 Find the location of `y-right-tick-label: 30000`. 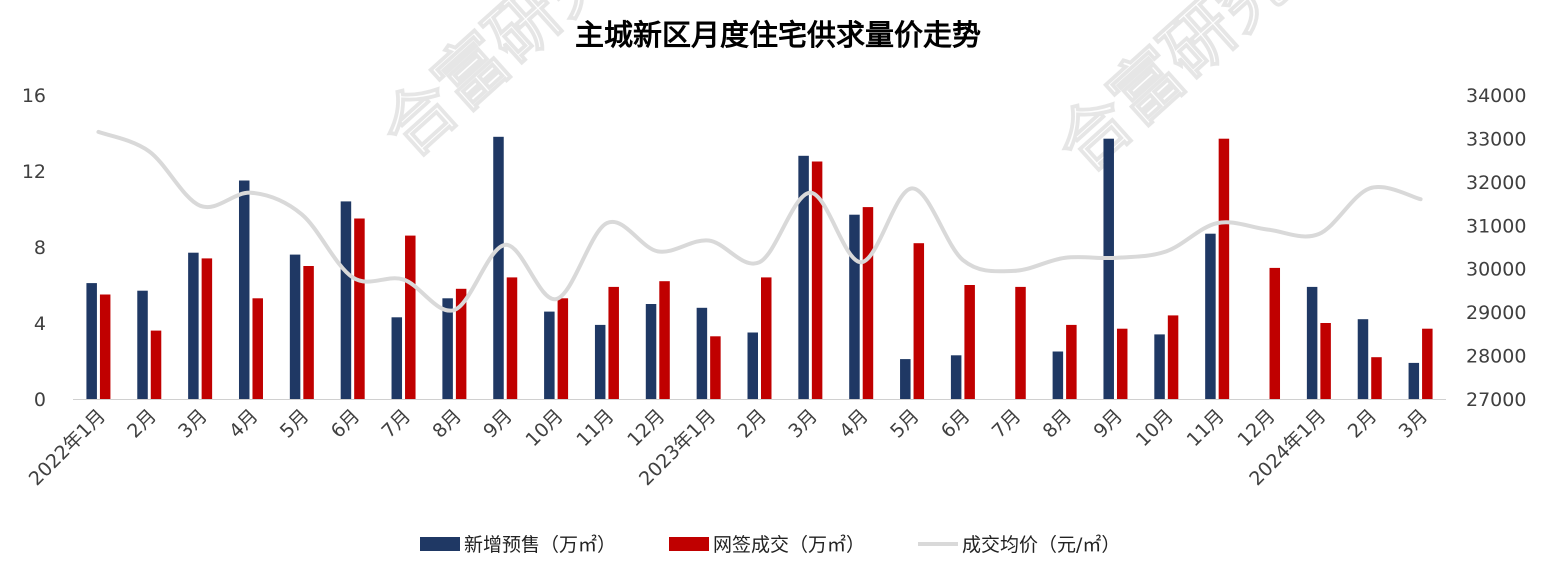

y-right-tick-label: 30000 is located at coordinates (1496, 270).